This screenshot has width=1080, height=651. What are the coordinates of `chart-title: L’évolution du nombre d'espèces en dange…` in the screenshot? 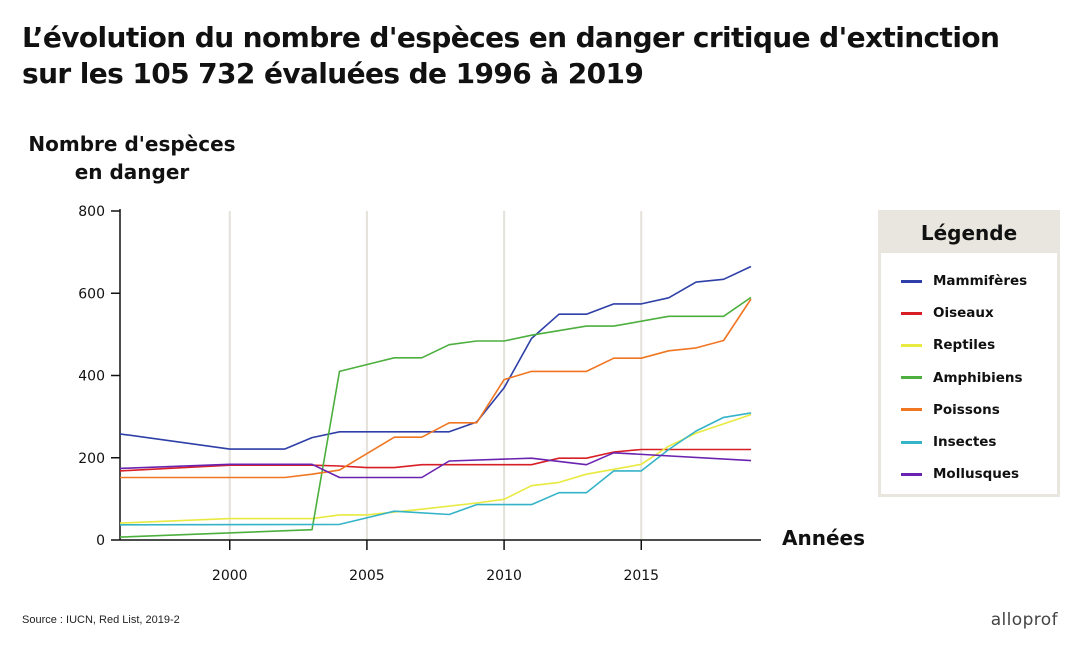 It's located at (542, 56).